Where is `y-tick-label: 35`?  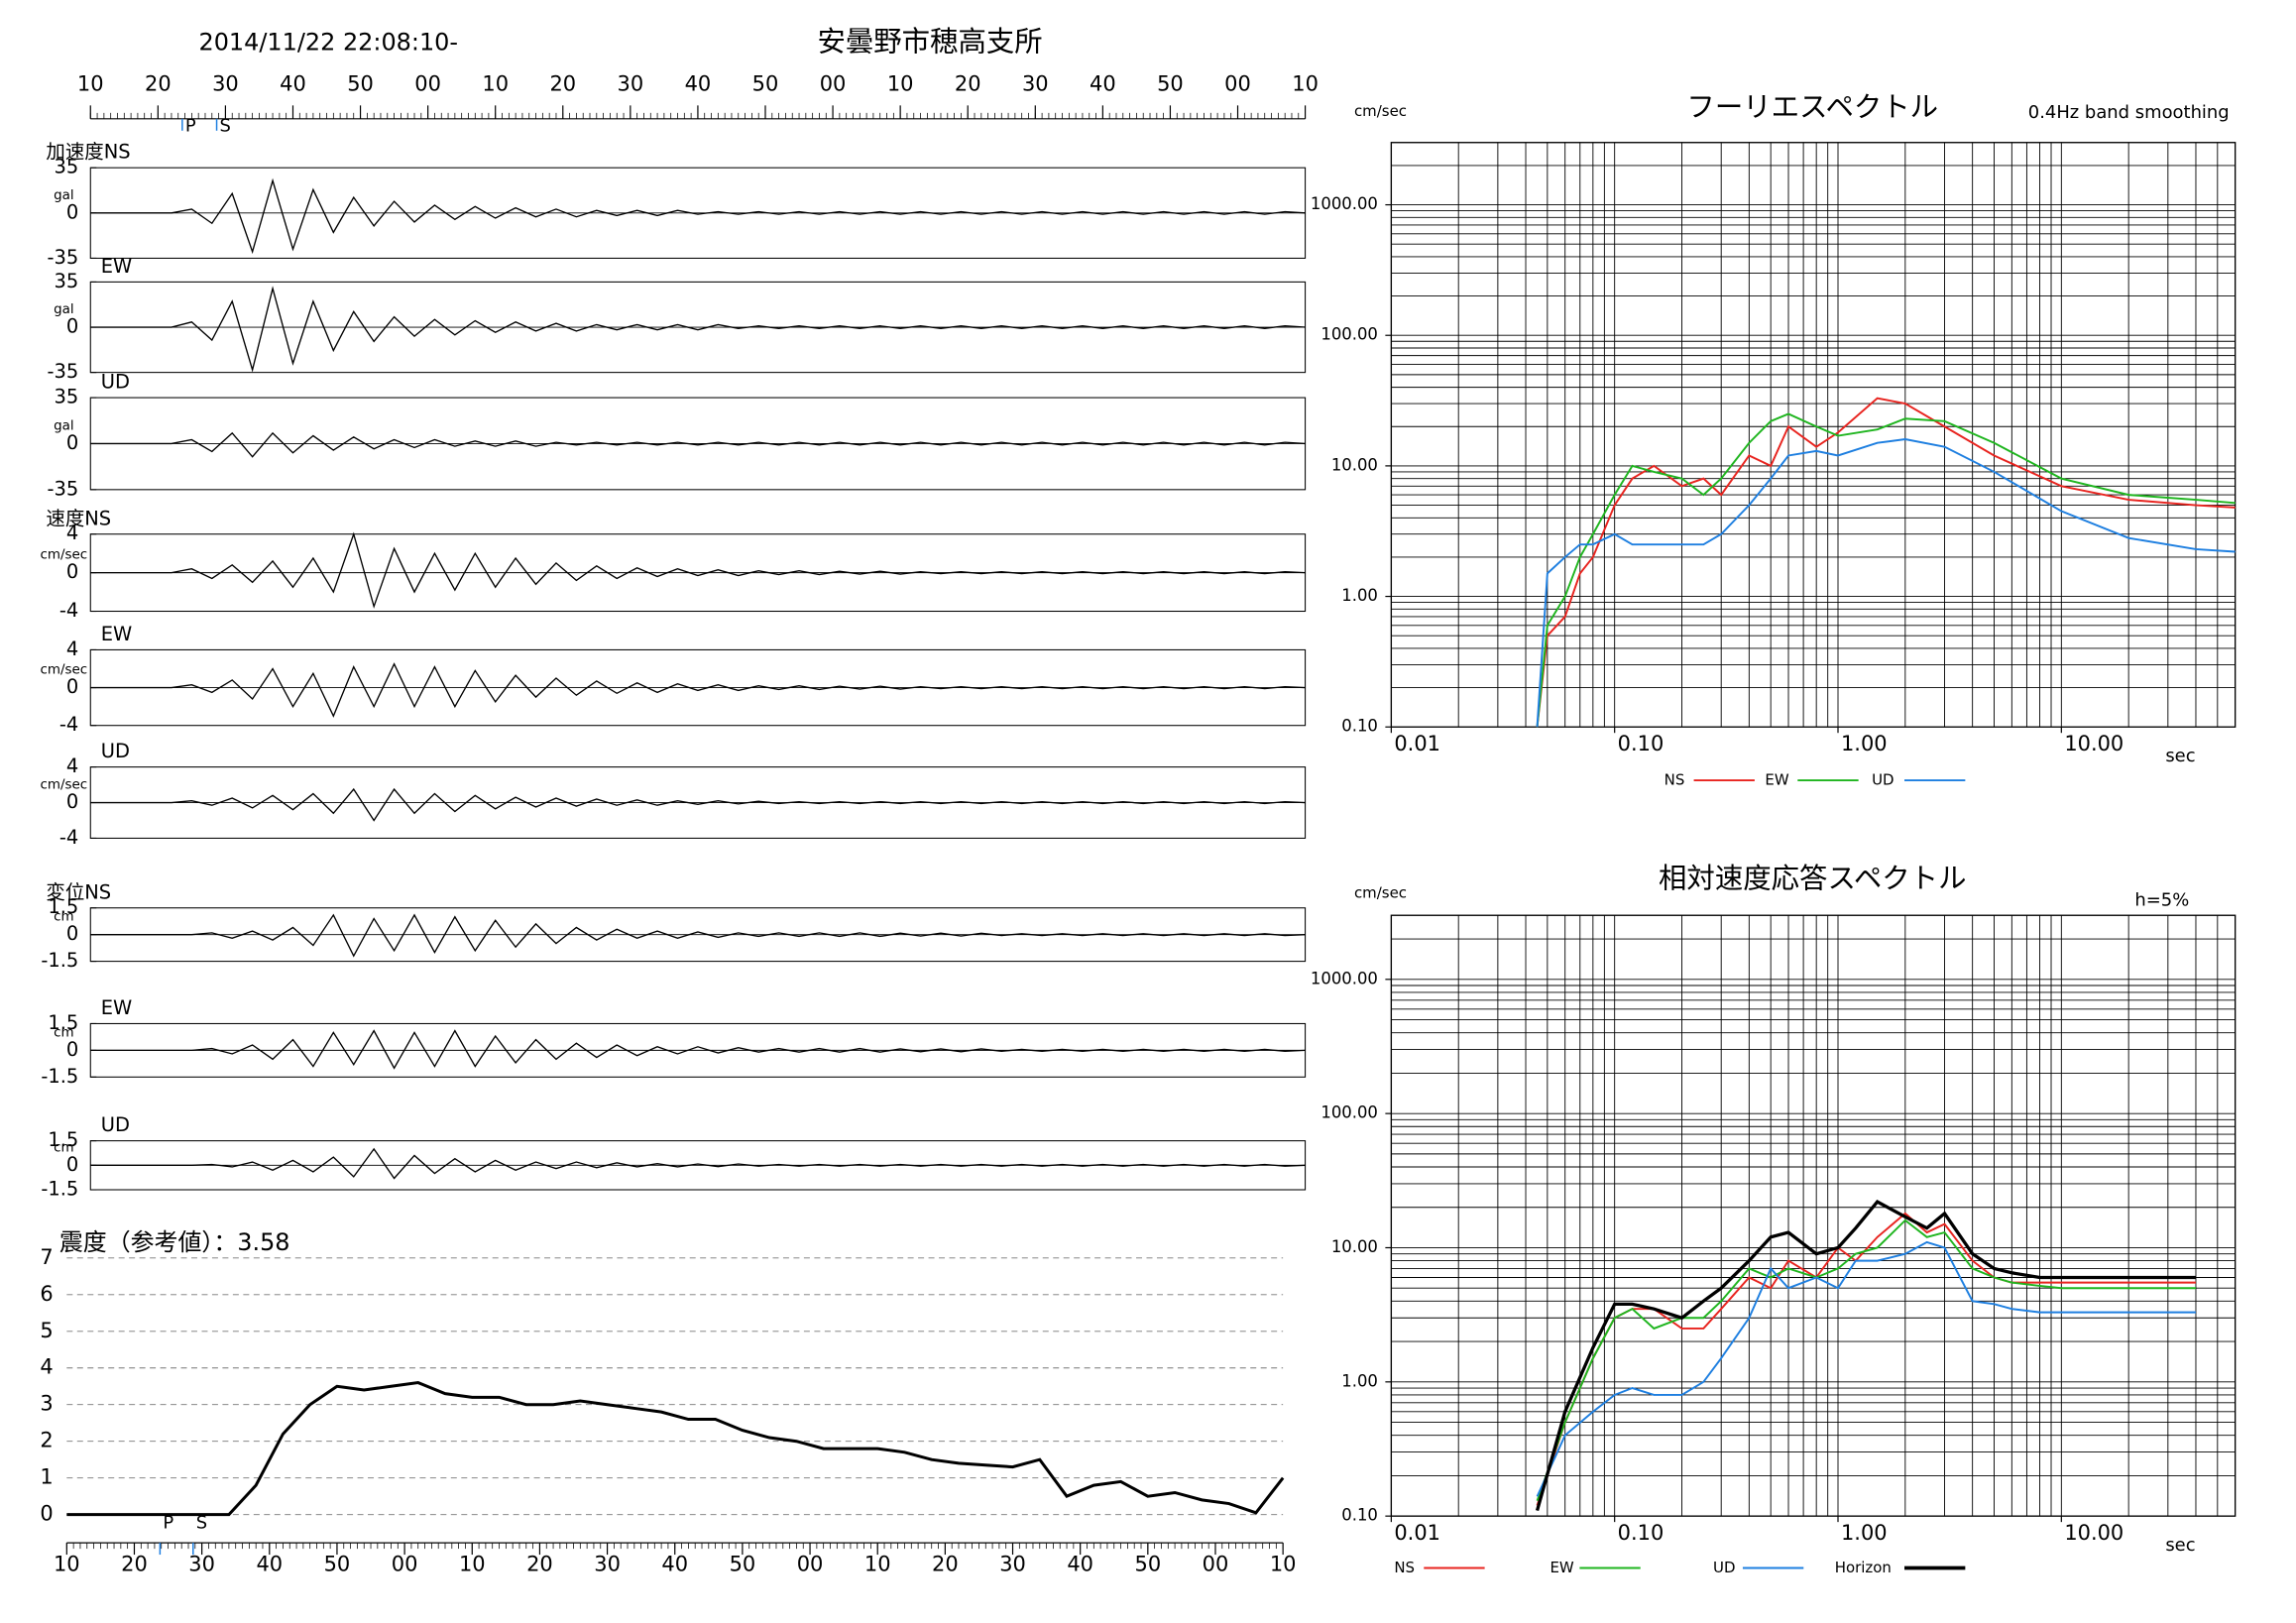 y-tick-label: 35 is located at coordinates (67, 167).